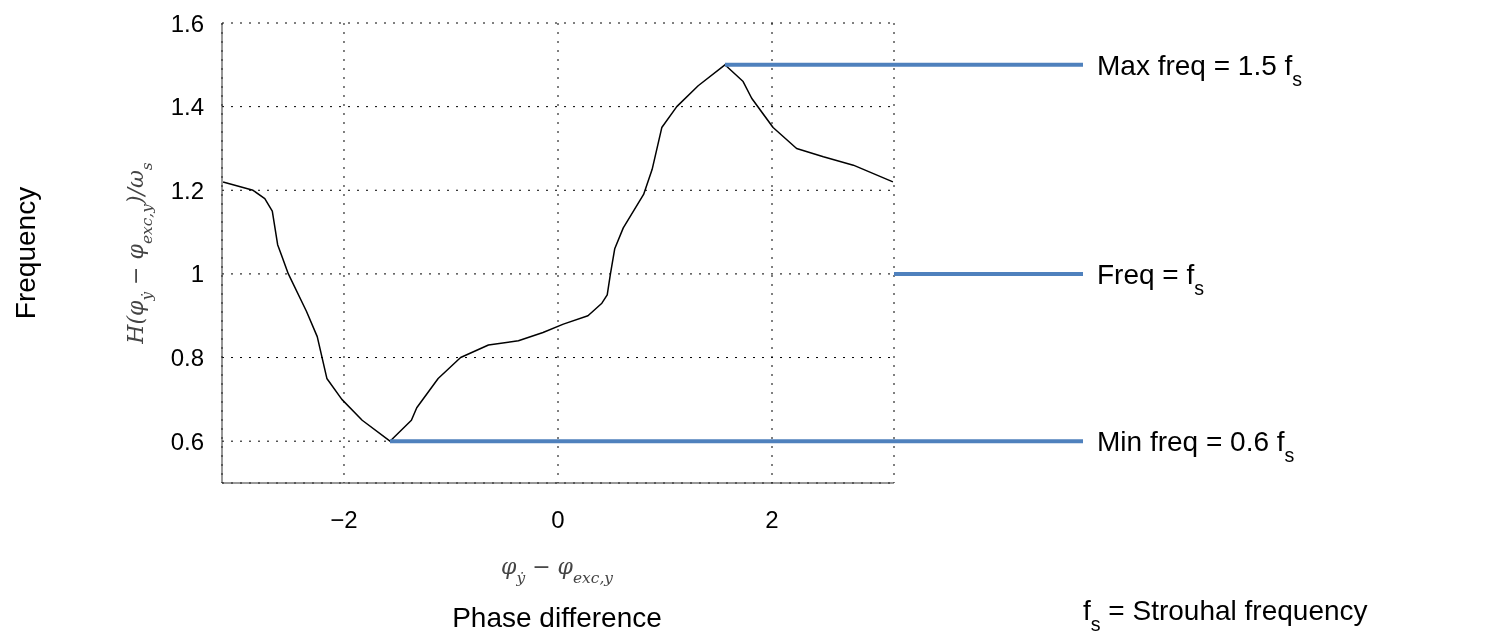 This screenshot has width=1498, height=644. I want to click on text: Phase difference, so click(557, 617).